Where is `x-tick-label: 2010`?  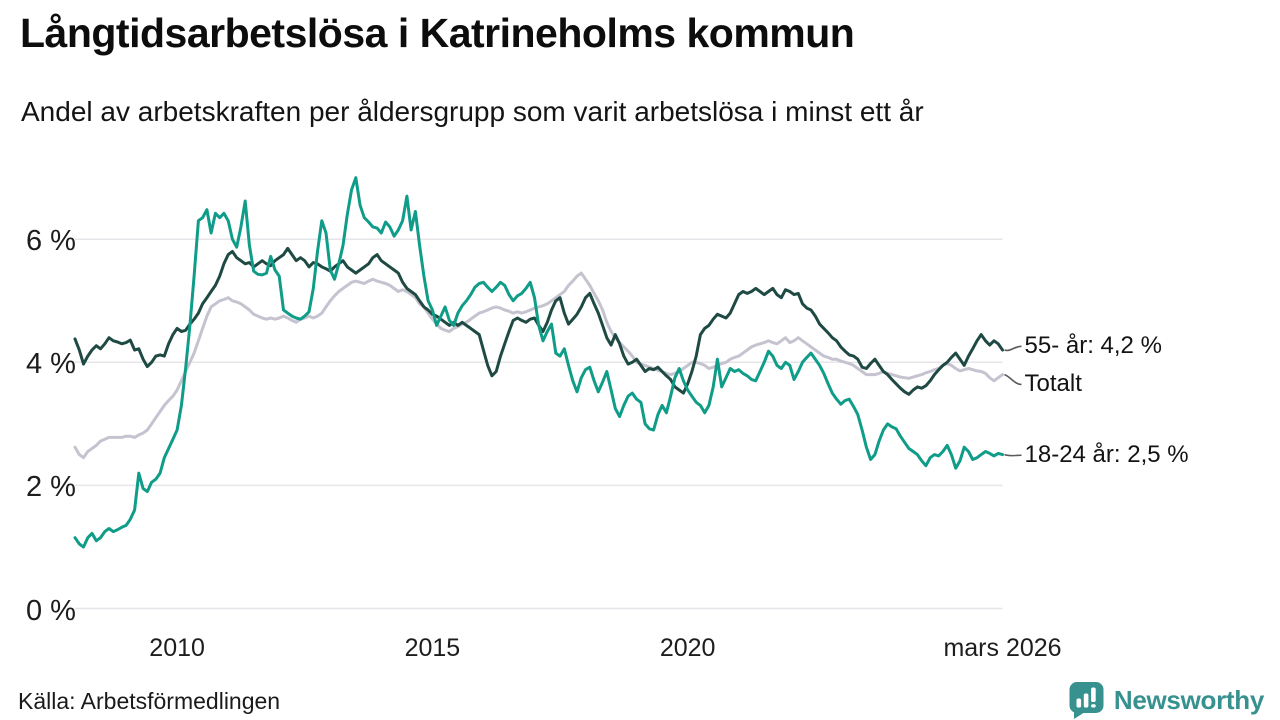 x-tick-label: 2010 is located at coordinates (177, 648).